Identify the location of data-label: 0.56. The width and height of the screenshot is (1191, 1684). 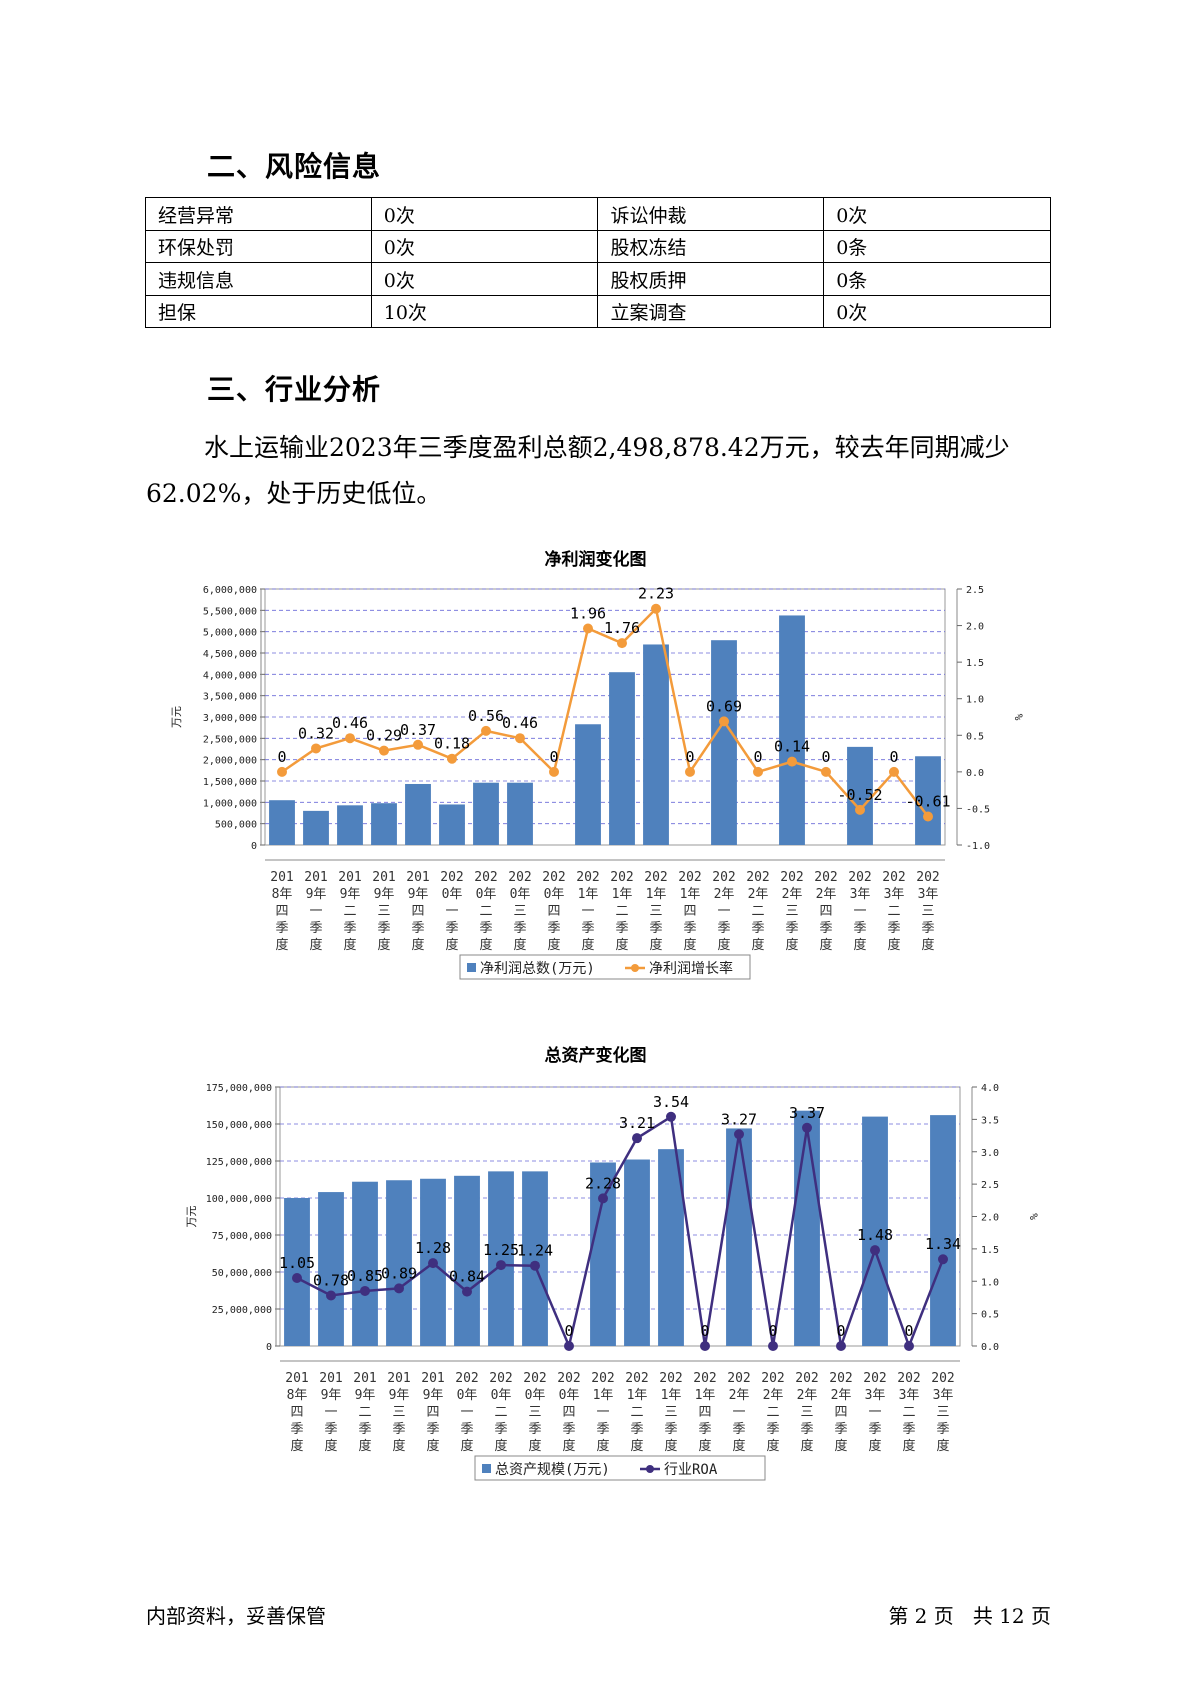
(486, 716).